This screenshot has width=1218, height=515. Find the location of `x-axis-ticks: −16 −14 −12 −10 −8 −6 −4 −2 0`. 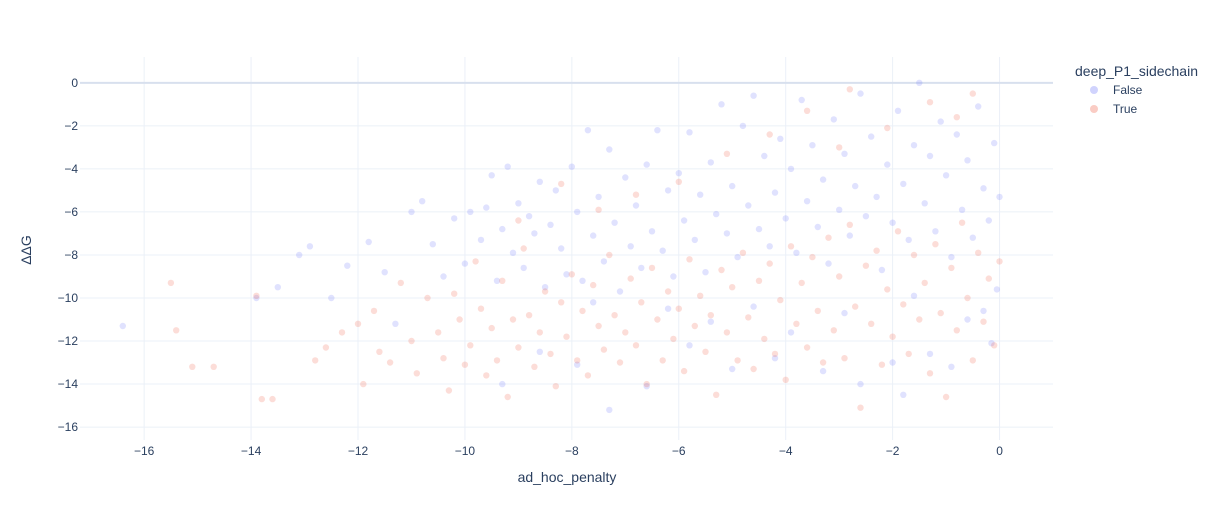

x-axis-ticks: −16 −14 −12 −10 −8 −6 −4 −2 0 is located at coordinates (568, 451).